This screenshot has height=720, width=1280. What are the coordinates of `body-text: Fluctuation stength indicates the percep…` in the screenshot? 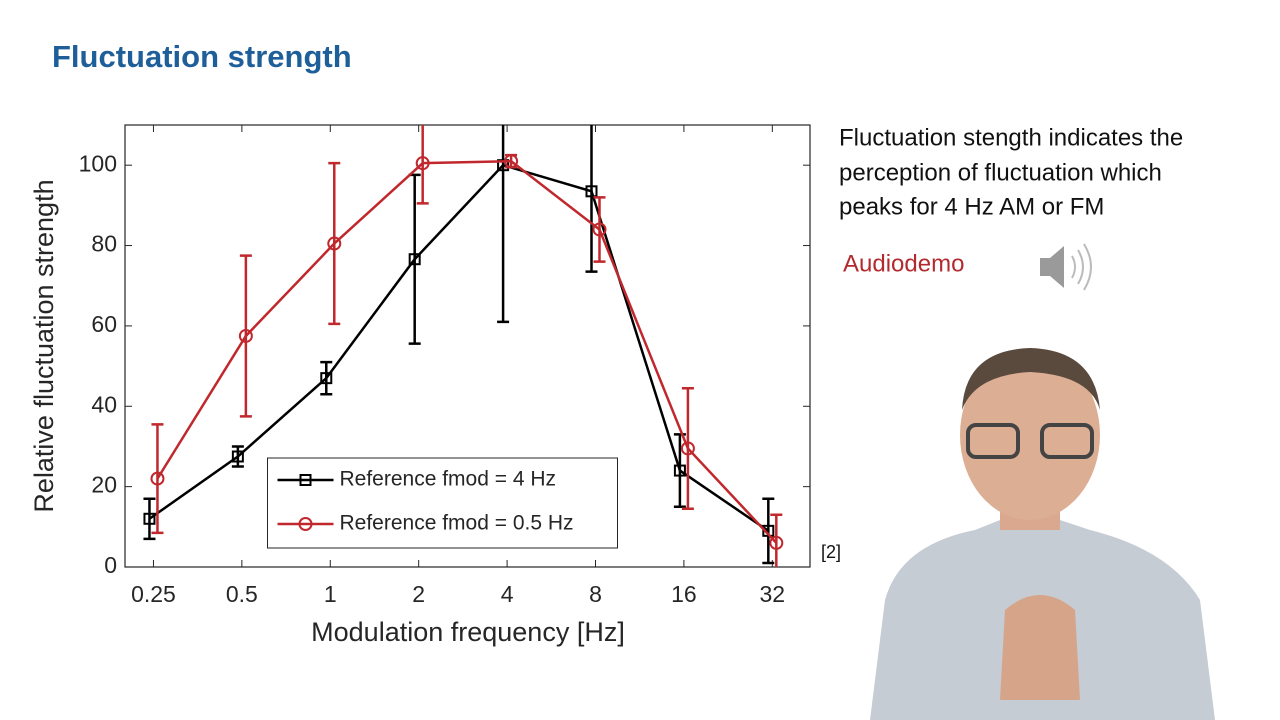 It's located at (1011, 172).